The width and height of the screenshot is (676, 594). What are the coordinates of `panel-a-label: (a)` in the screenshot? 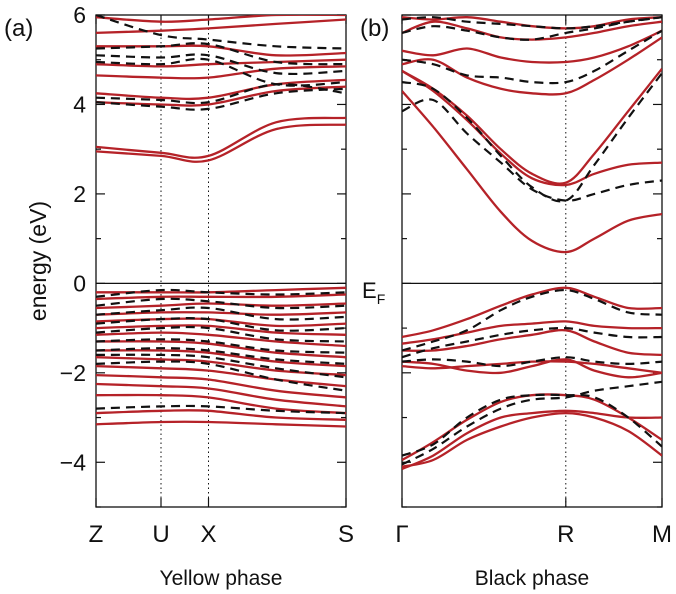 It's located at (18, 28).